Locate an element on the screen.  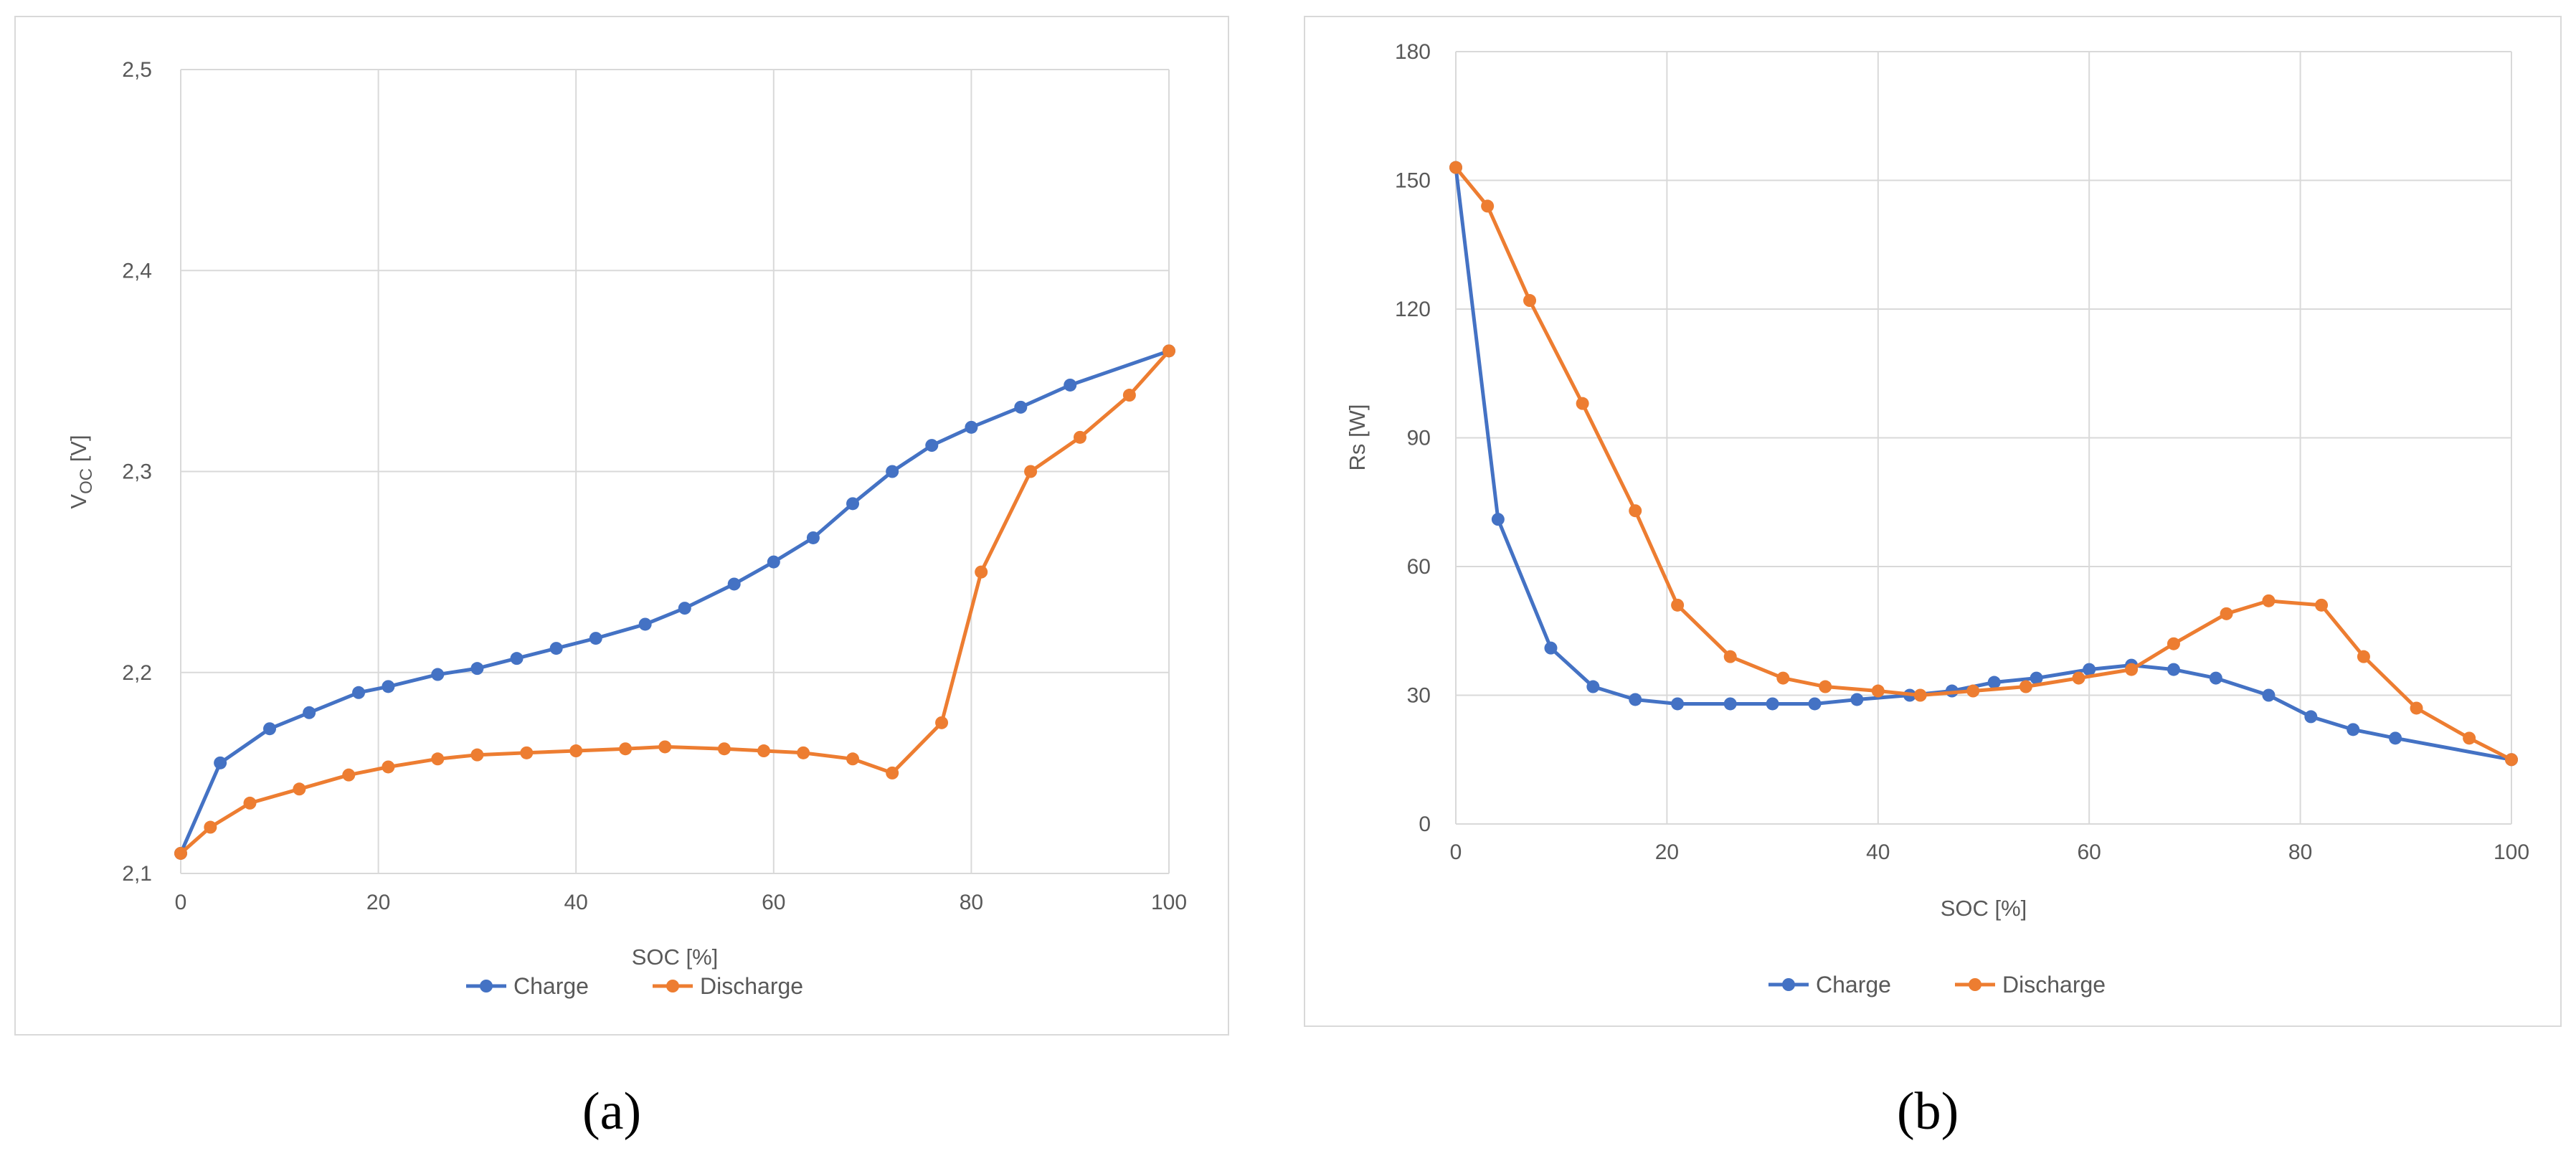
y-tick-label: 150 is located at coordinates (1413, 181).